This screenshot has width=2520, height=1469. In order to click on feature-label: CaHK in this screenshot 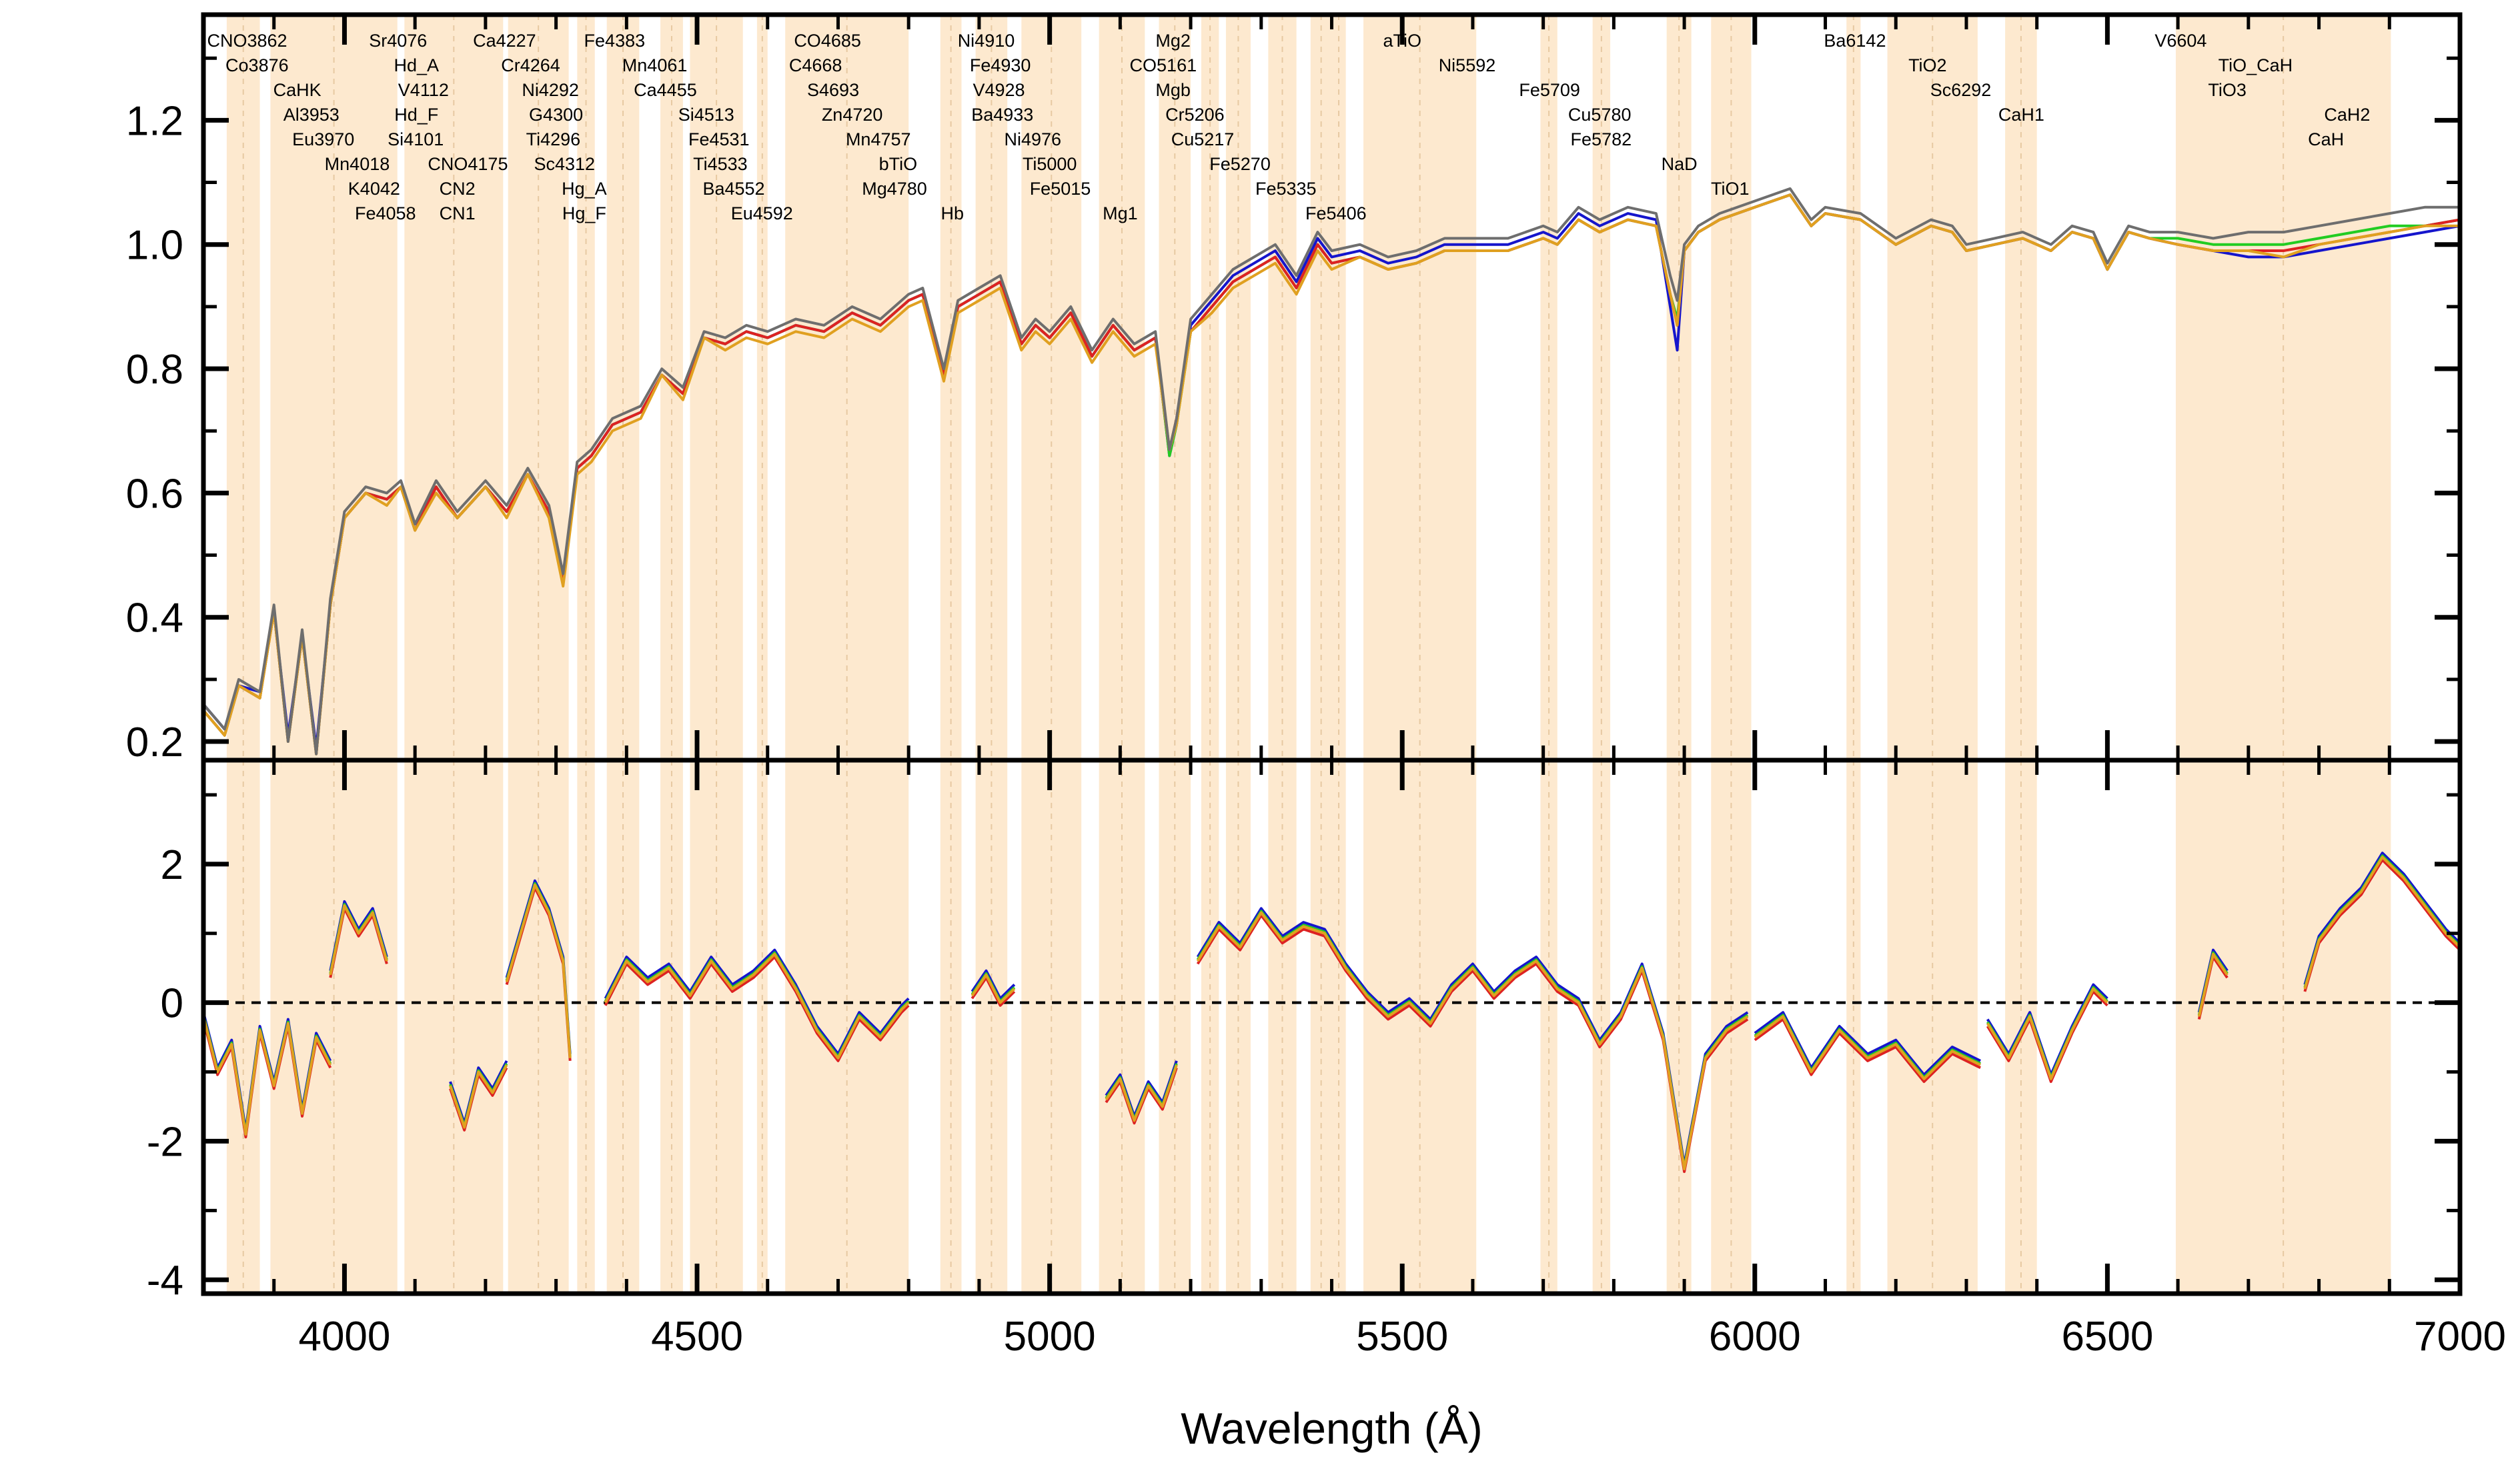, I will do `click(297, 90)`.